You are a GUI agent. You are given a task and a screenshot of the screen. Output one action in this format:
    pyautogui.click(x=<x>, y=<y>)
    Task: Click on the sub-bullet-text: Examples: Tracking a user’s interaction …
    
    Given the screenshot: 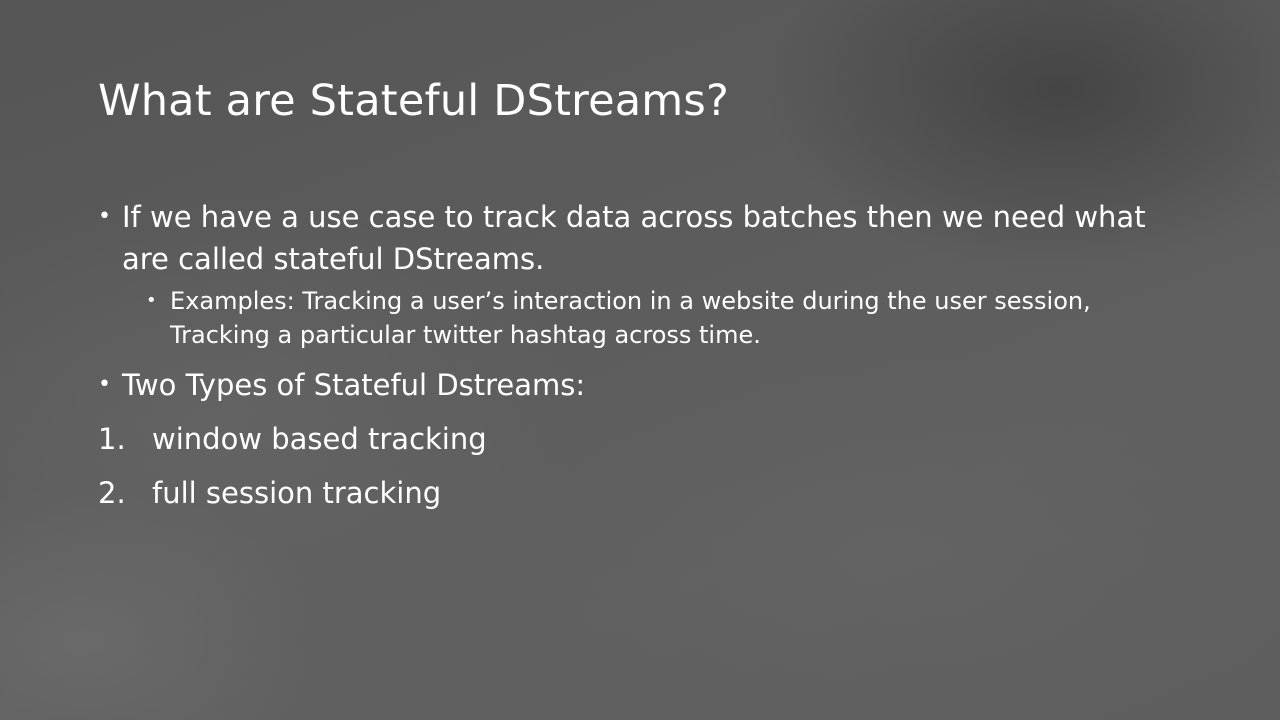 What is the action you would take?
    pyautogui.click(x=630, y=318)
    